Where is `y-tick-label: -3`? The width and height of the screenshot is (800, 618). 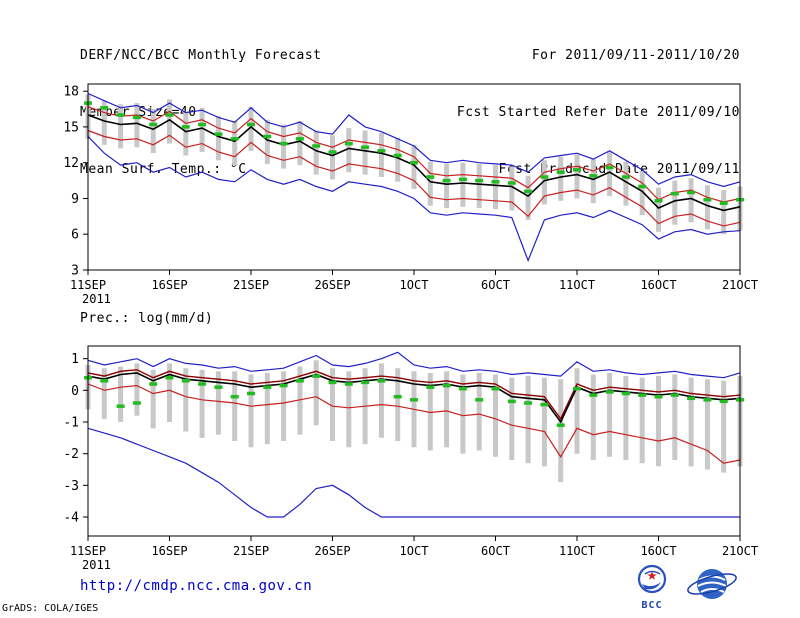 y-tick-label: -3 is located at coordinates (71, 486).